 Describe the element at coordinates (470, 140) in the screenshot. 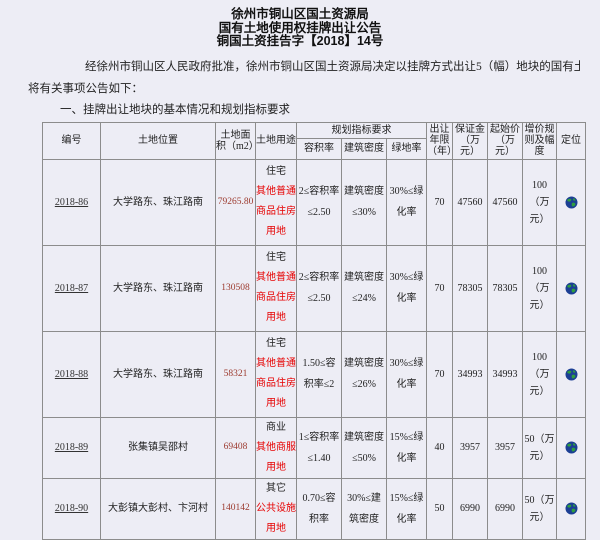

I see `col-header-deposit: 保证金（万元）` at that location.